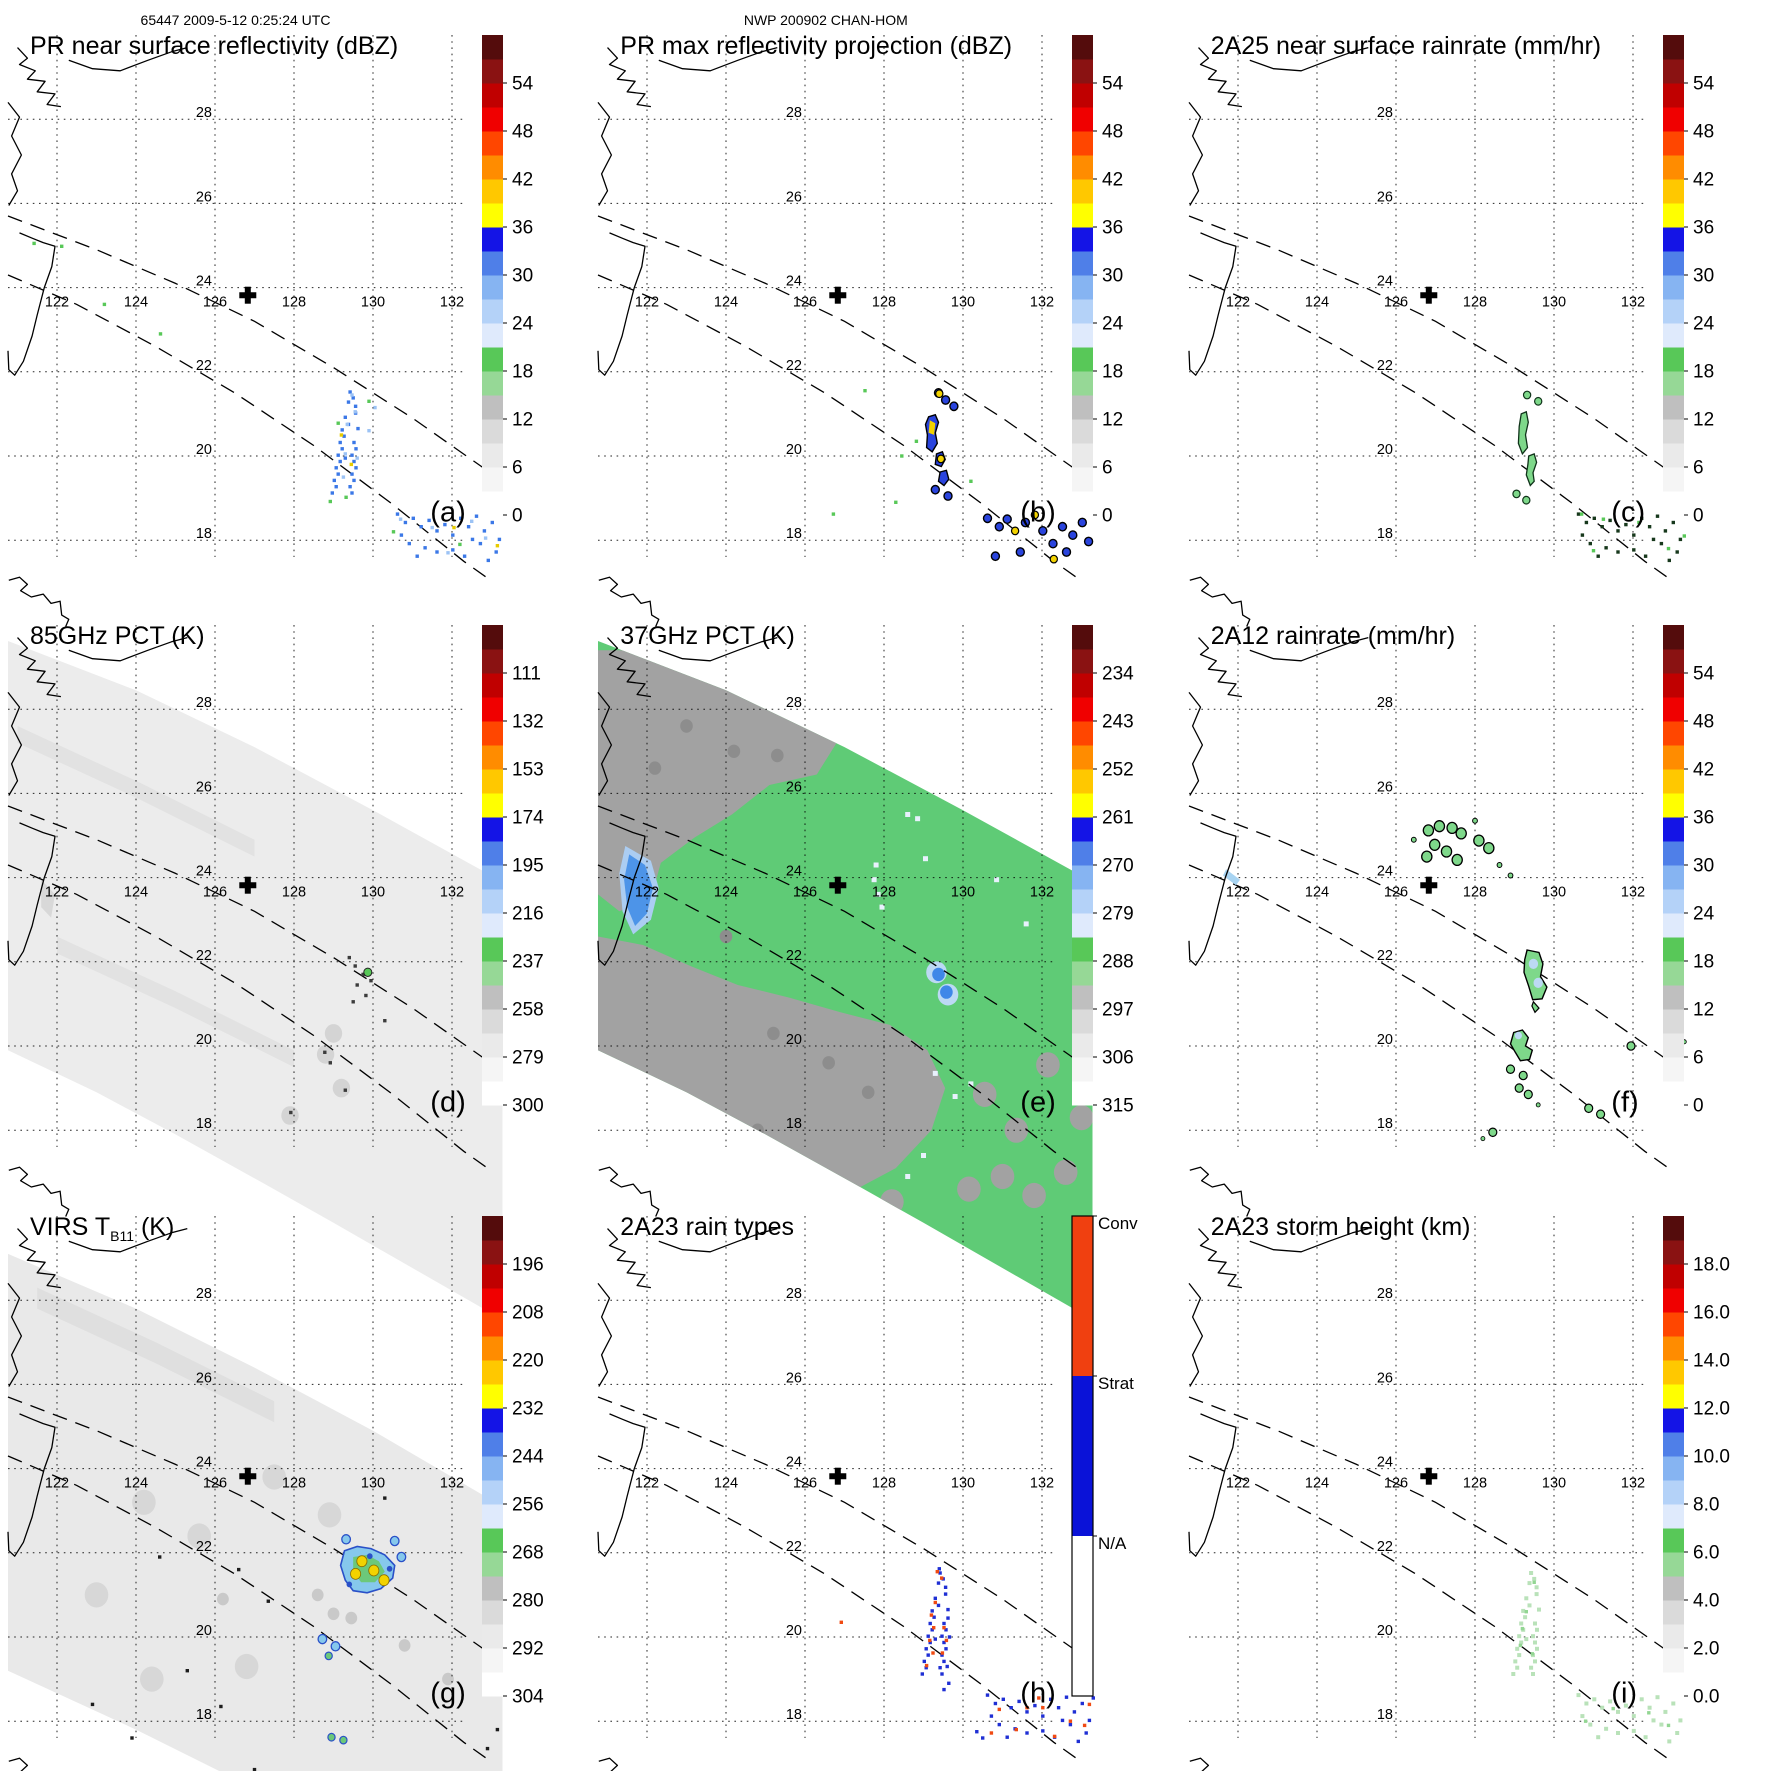 This screenshot has width=1771, height=1771. I want to click on colorbar-tick-label: 42, so click(522, 180).